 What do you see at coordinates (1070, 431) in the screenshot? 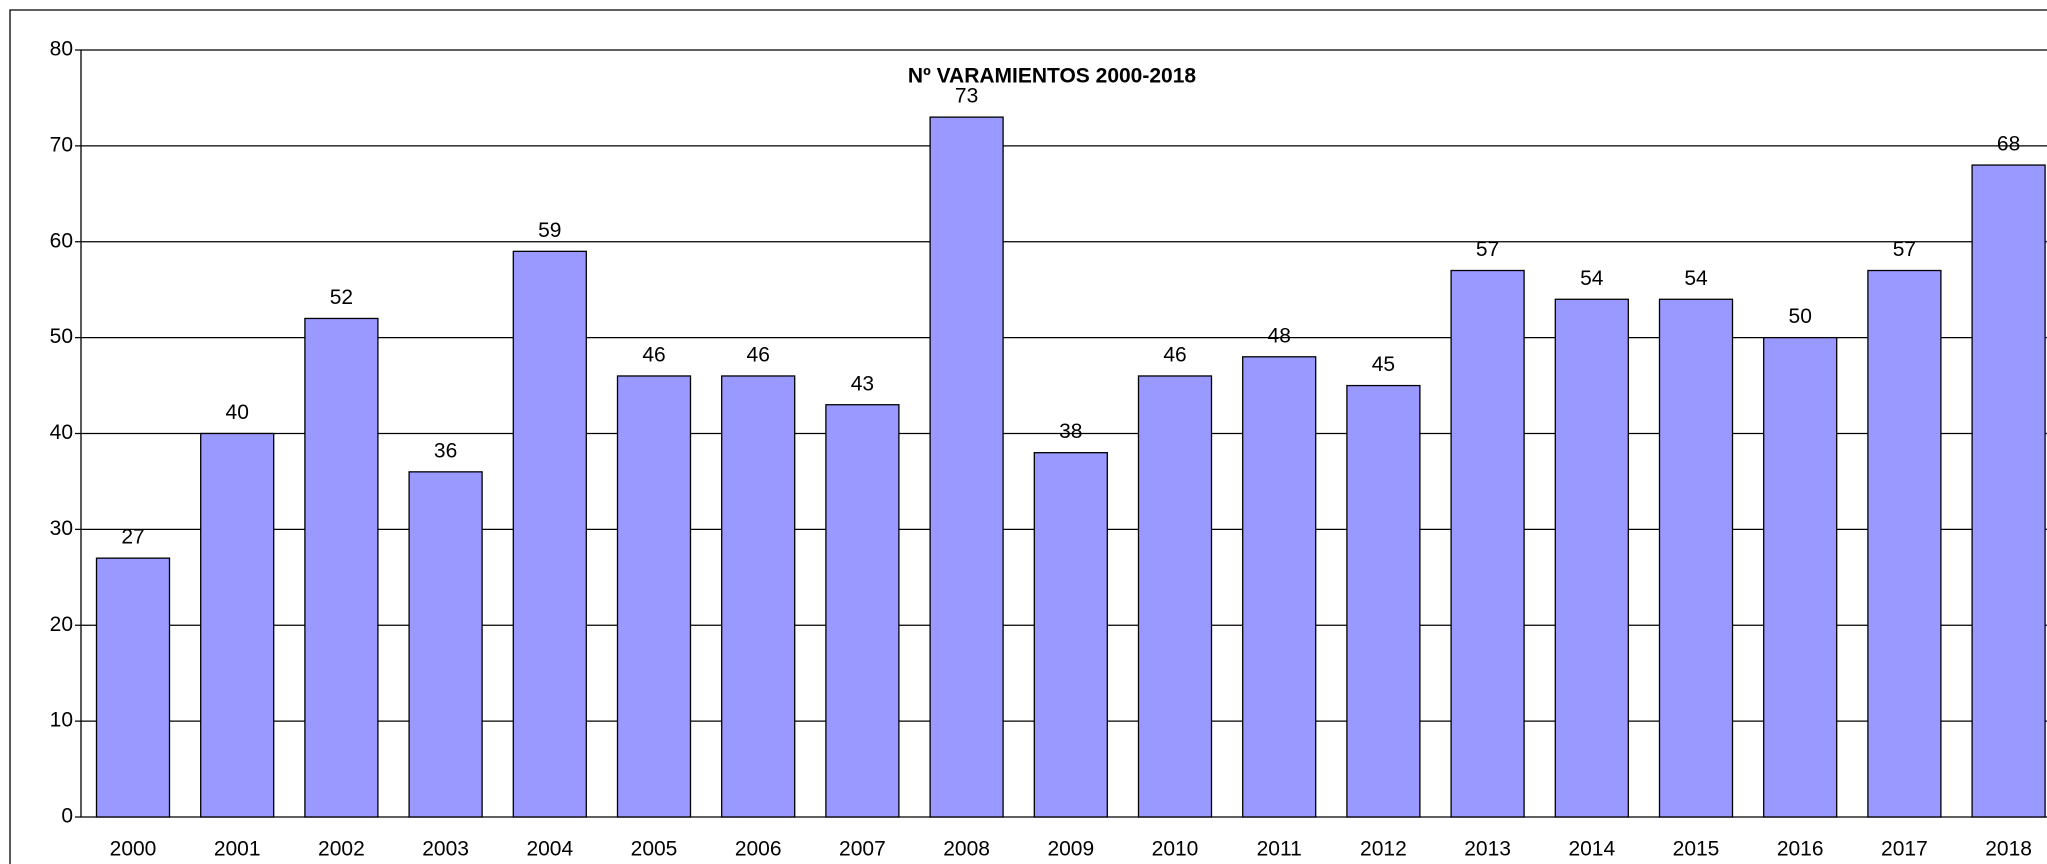
I see `data-label: 38` at bounding box center [1070, 431].